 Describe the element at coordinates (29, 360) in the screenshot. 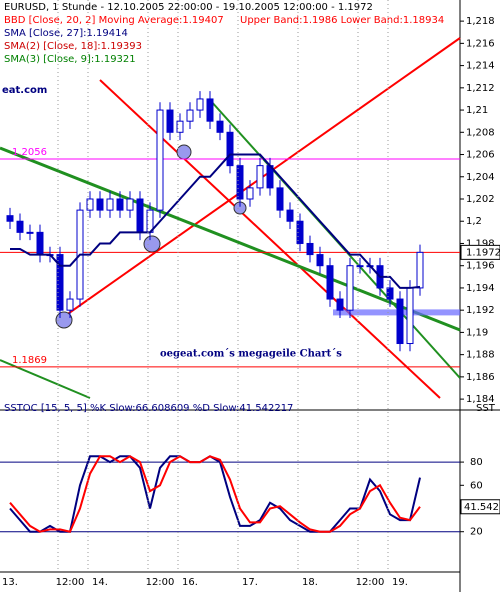

I see `level-label: 1.1869` at that location.